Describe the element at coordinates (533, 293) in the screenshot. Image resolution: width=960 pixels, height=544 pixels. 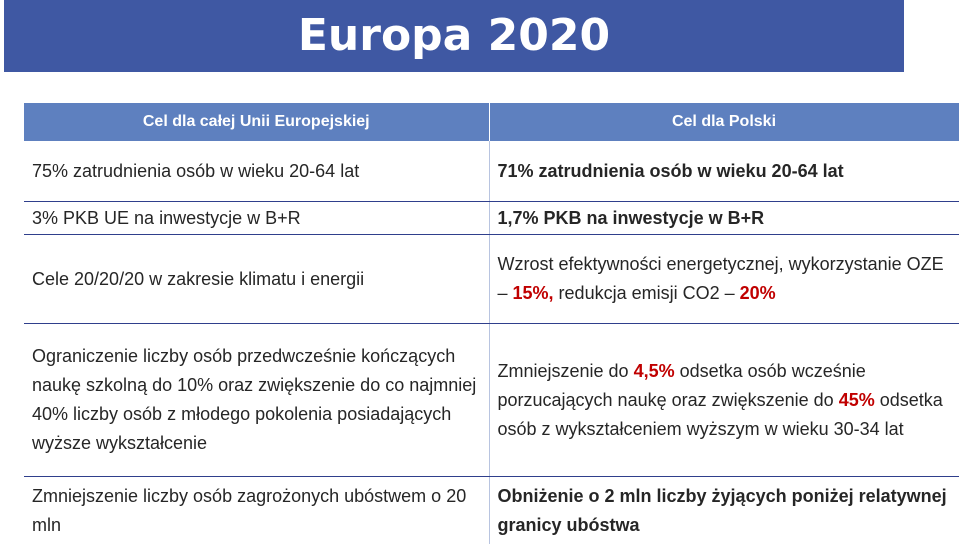
I see `pl-climate-oze-value: 15%,` at that location.